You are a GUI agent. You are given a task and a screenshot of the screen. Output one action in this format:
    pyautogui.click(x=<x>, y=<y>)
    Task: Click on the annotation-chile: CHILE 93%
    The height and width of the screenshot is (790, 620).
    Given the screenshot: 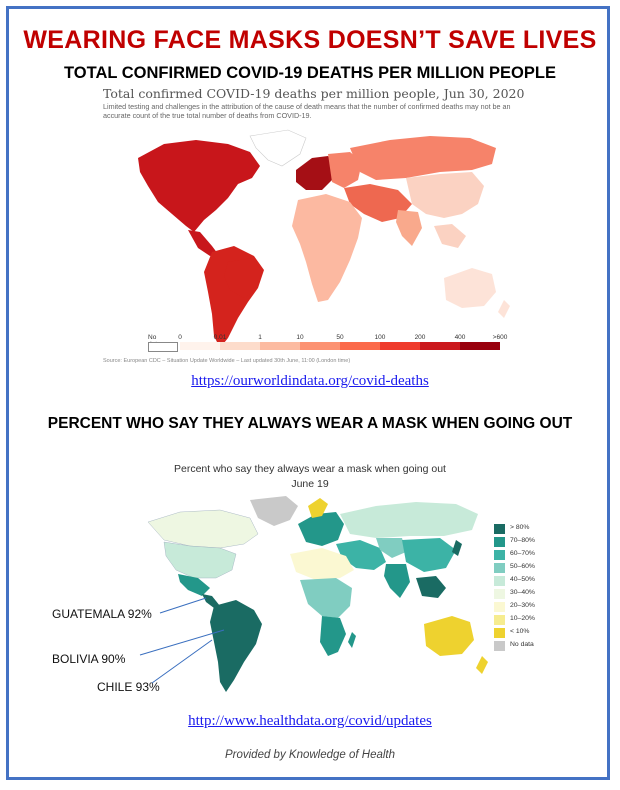 What is the action you would take?
    pyautogui.click(x=128, y=687)
    